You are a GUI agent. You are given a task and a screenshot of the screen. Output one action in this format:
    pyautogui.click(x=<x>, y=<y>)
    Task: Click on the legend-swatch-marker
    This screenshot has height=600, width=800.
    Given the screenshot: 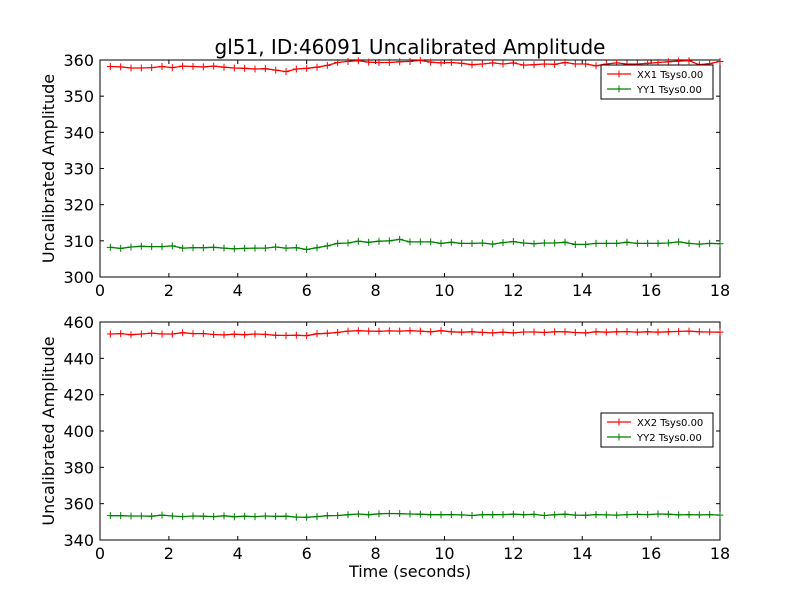 What is the action you would take?
    pyautogui.click(x=619, y=89)
    